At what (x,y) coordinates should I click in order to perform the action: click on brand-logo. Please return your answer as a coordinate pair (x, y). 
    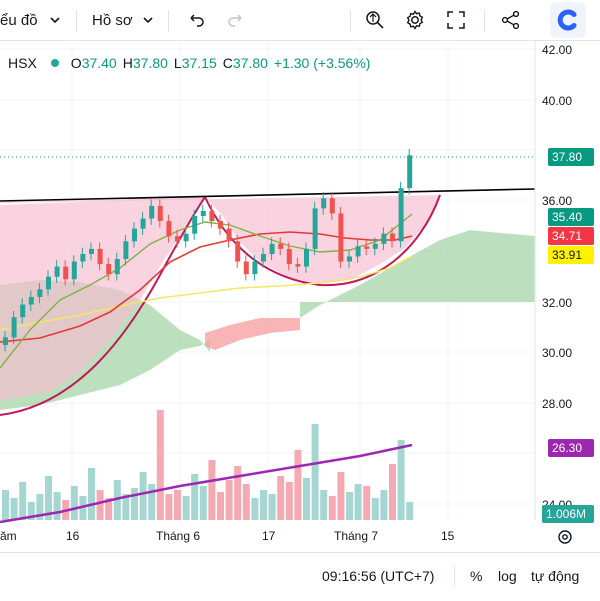
    Looking at the image, I should click on (568, 20).